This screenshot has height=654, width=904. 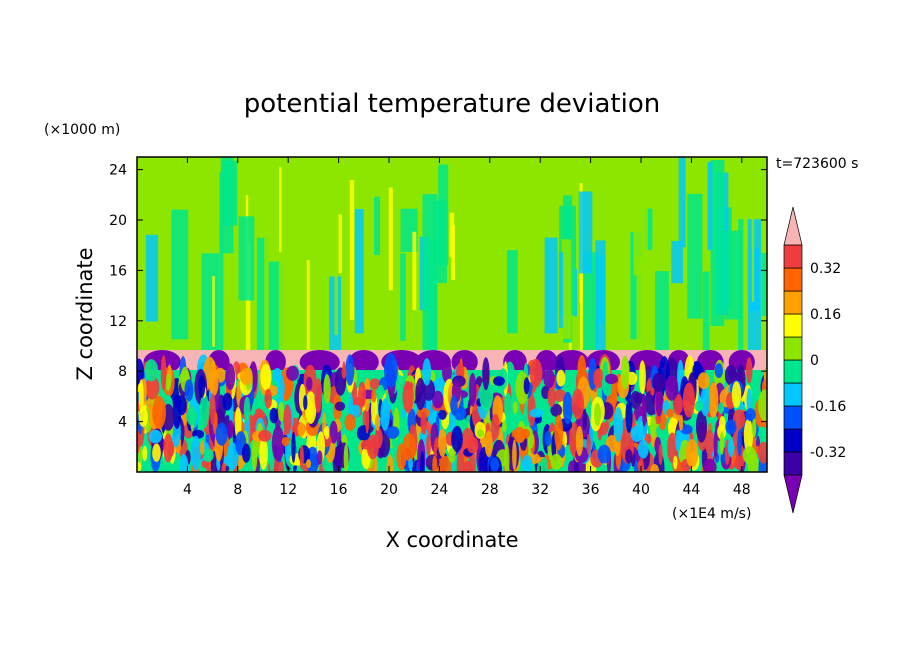 I want to click on x-unit-label: (×1E4 m/s), so click(x=711, y=514).